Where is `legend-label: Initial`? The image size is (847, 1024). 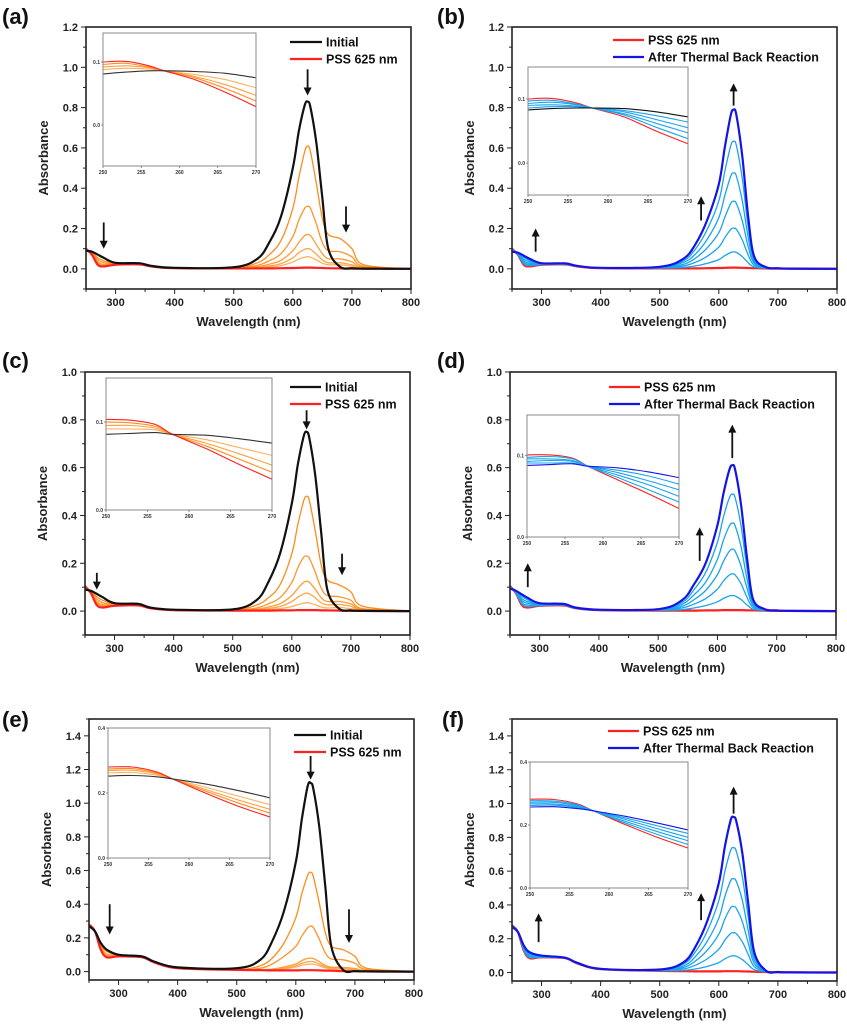 legend-label: Initial is located at coordinates (346, 736).